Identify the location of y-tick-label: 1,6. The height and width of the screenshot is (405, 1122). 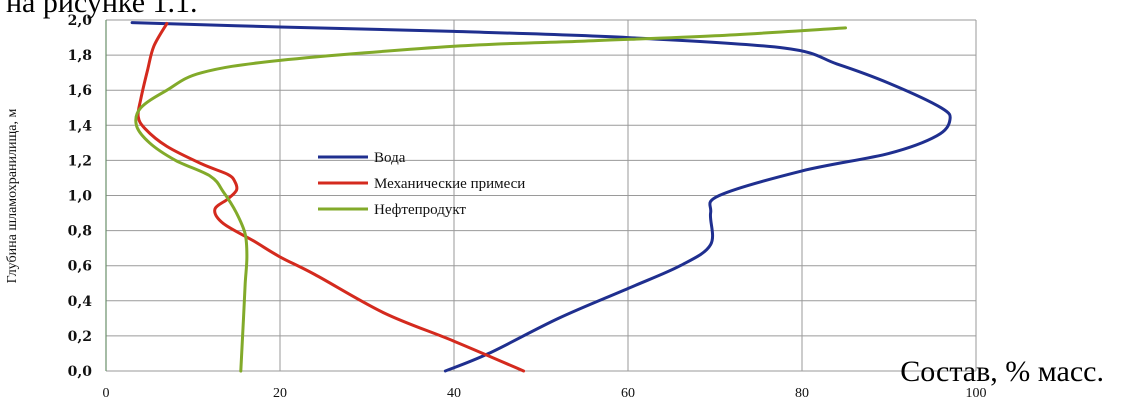
(80, 91).